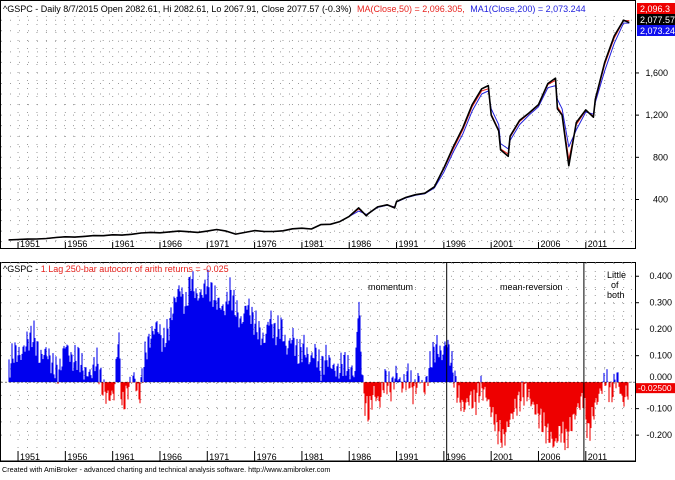 The image size is (675, 480). What do you see at coordinates (615, 285) in the screenshot?
I see `annotation-of: of` at bounding box center [615, 285].